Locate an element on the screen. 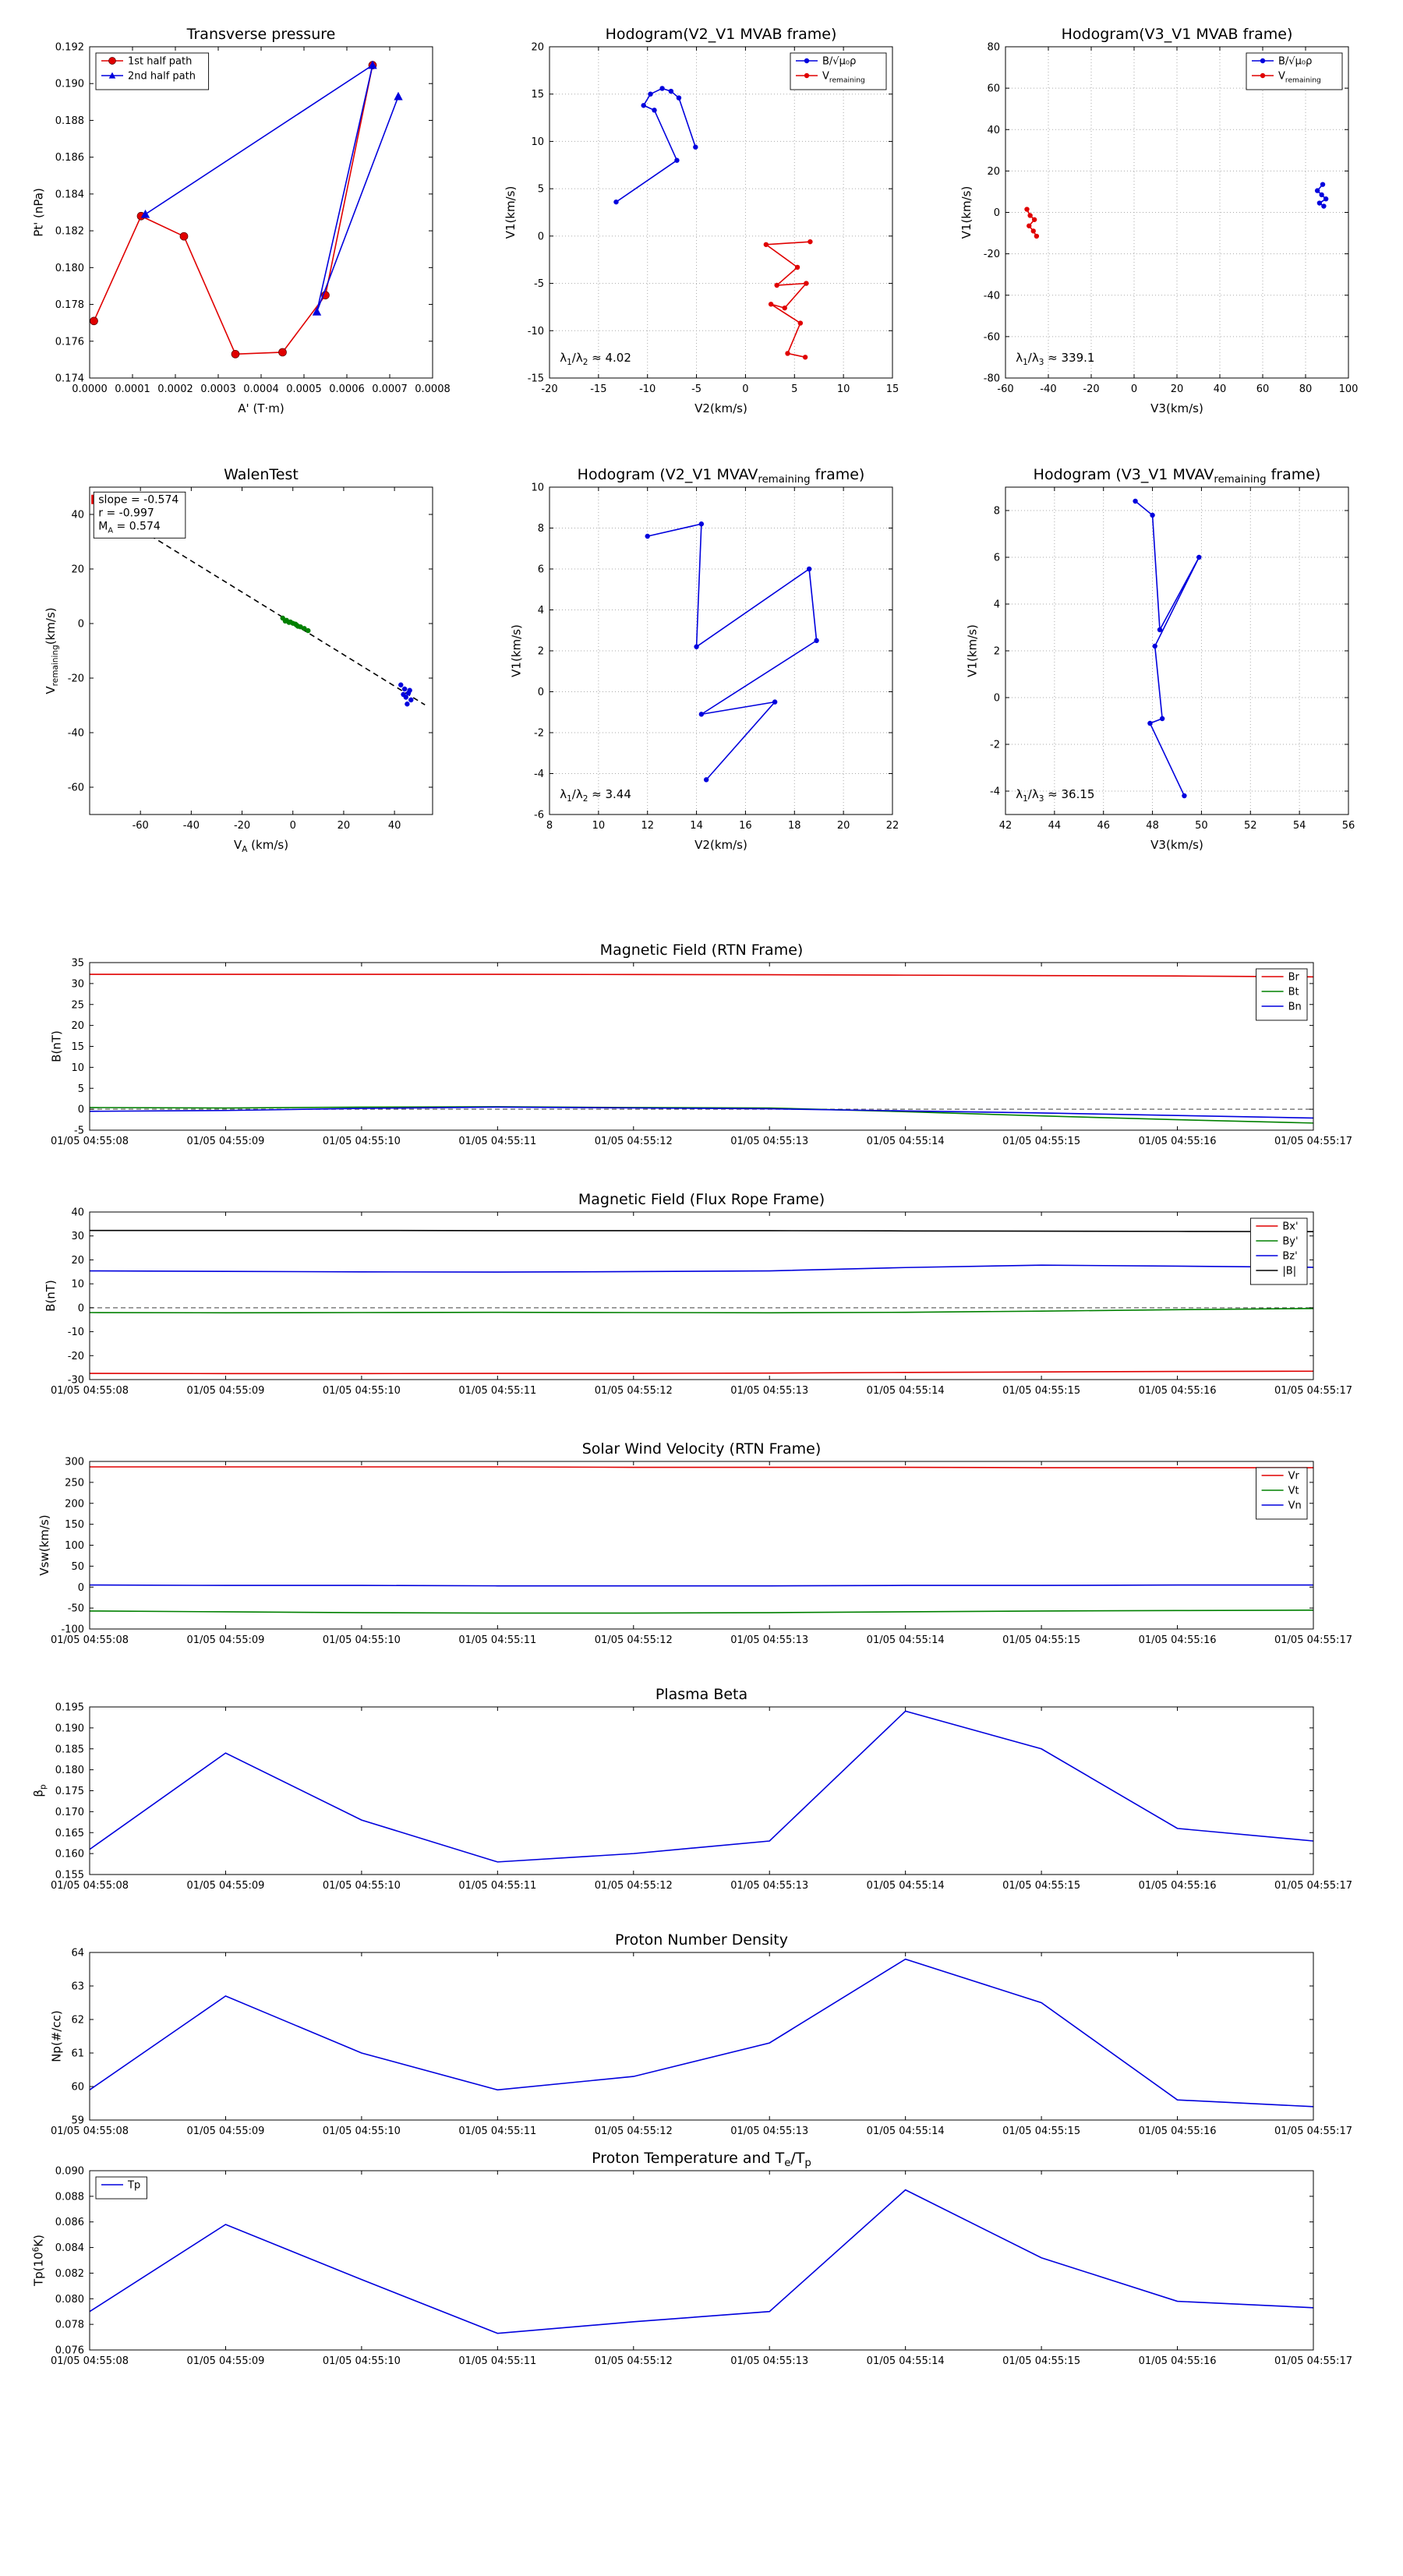 The width and height of the screenshot is (1403, 2576). y-tick-label: -20 is located at coordinates (76, 1356).